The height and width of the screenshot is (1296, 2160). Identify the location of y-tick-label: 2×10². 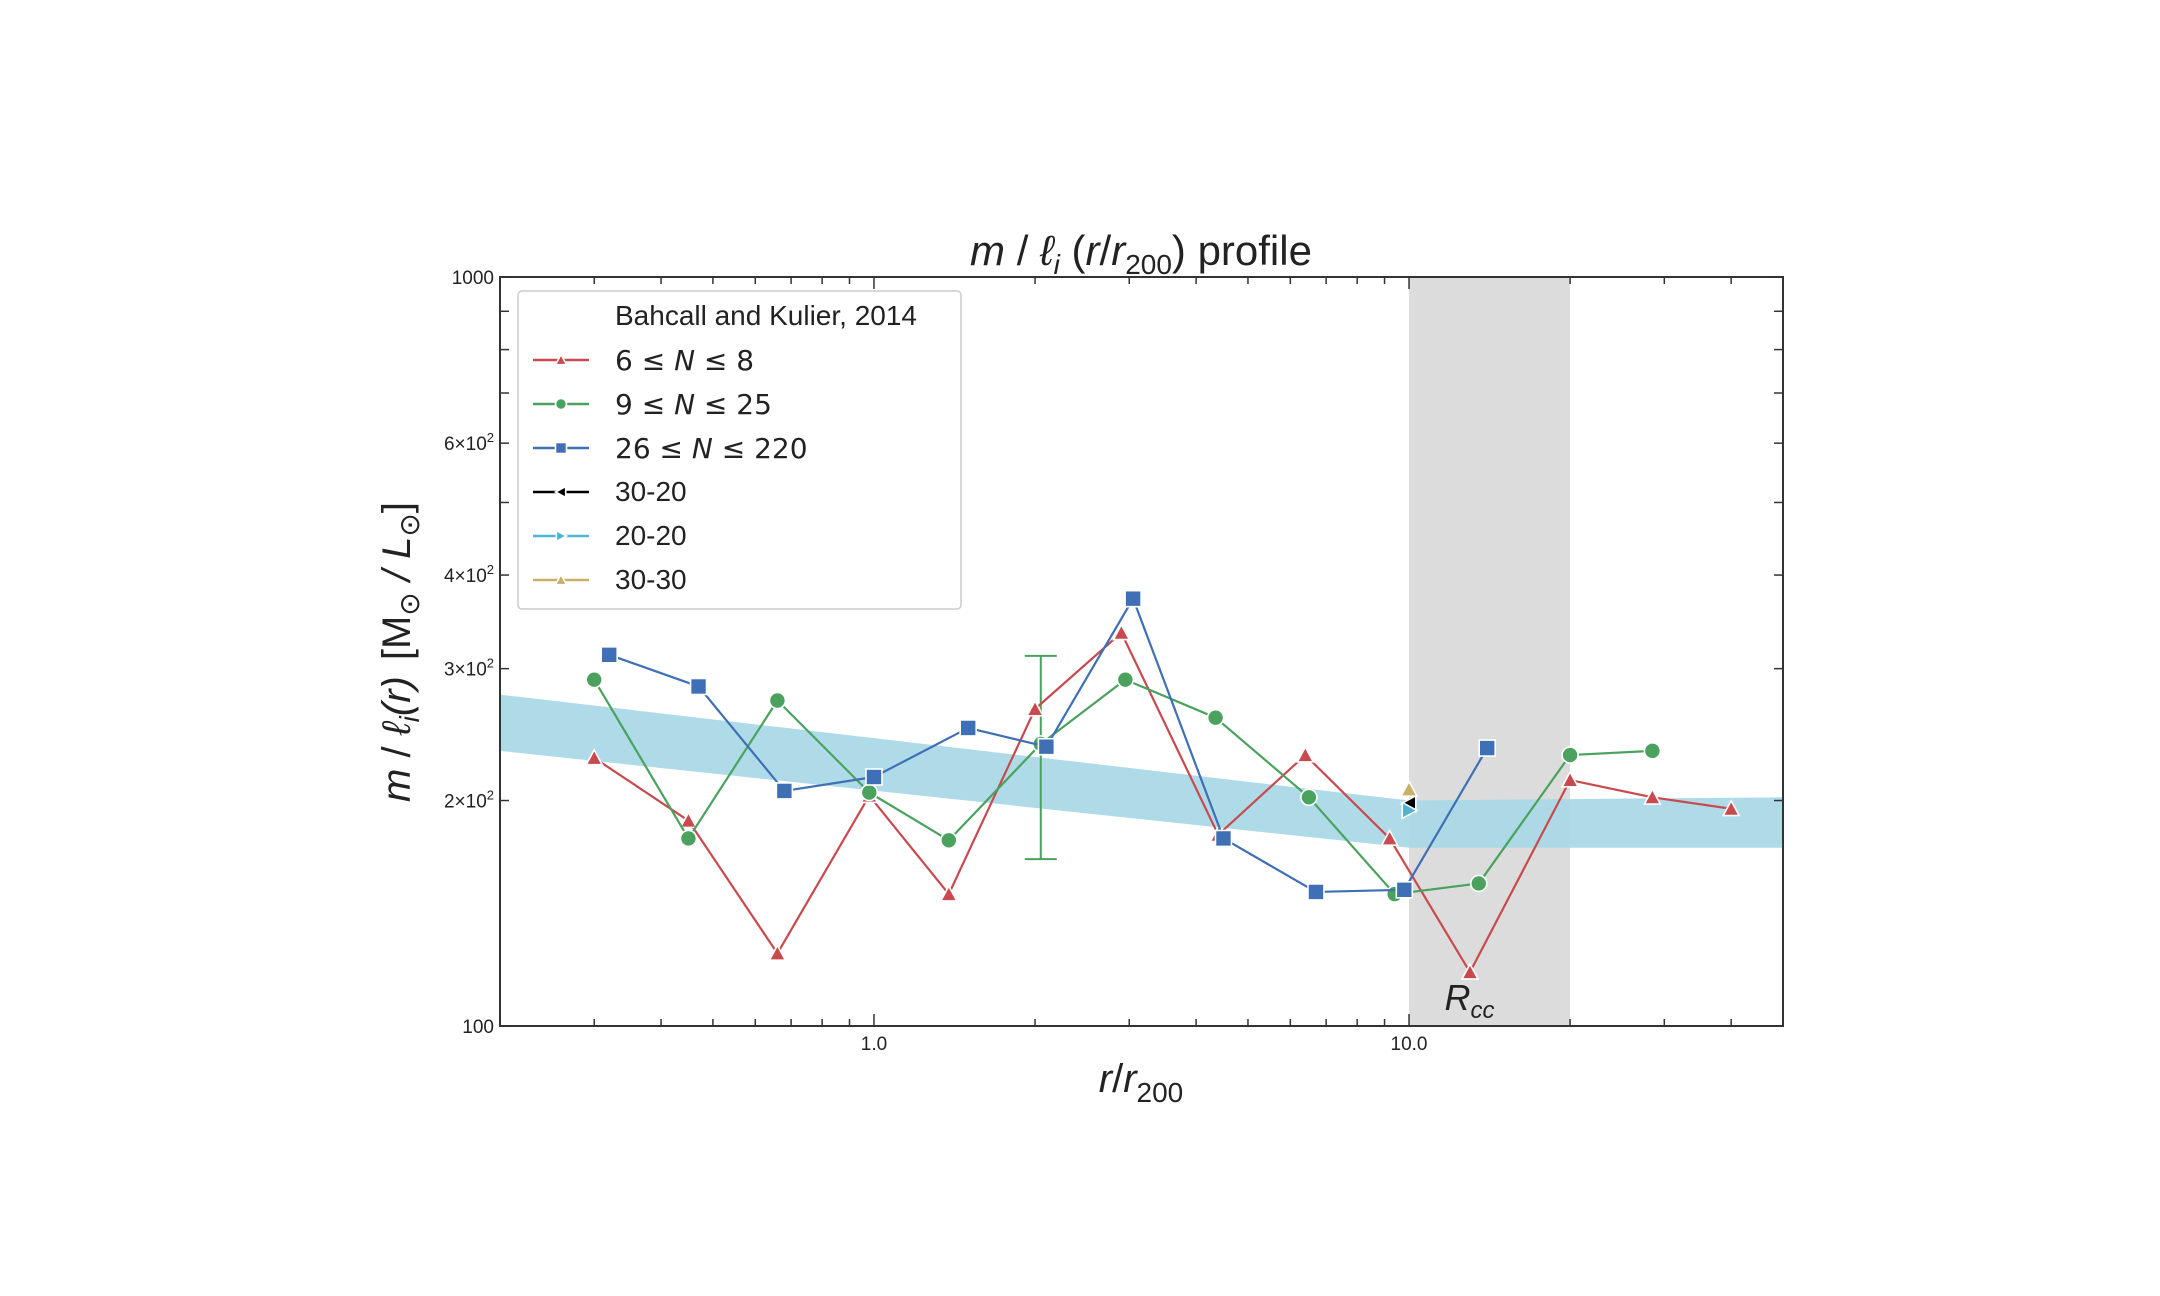
(469, 800).